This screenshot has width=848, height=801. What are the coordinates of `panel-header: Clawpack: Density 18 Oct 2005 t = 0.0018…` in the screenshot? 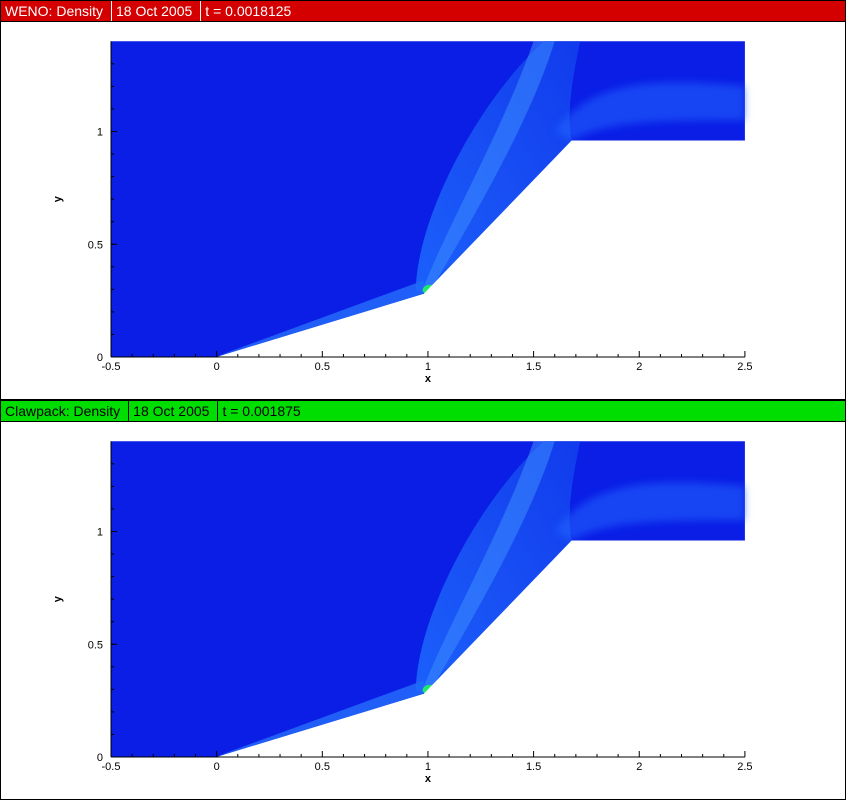 It's located at (423, 411).